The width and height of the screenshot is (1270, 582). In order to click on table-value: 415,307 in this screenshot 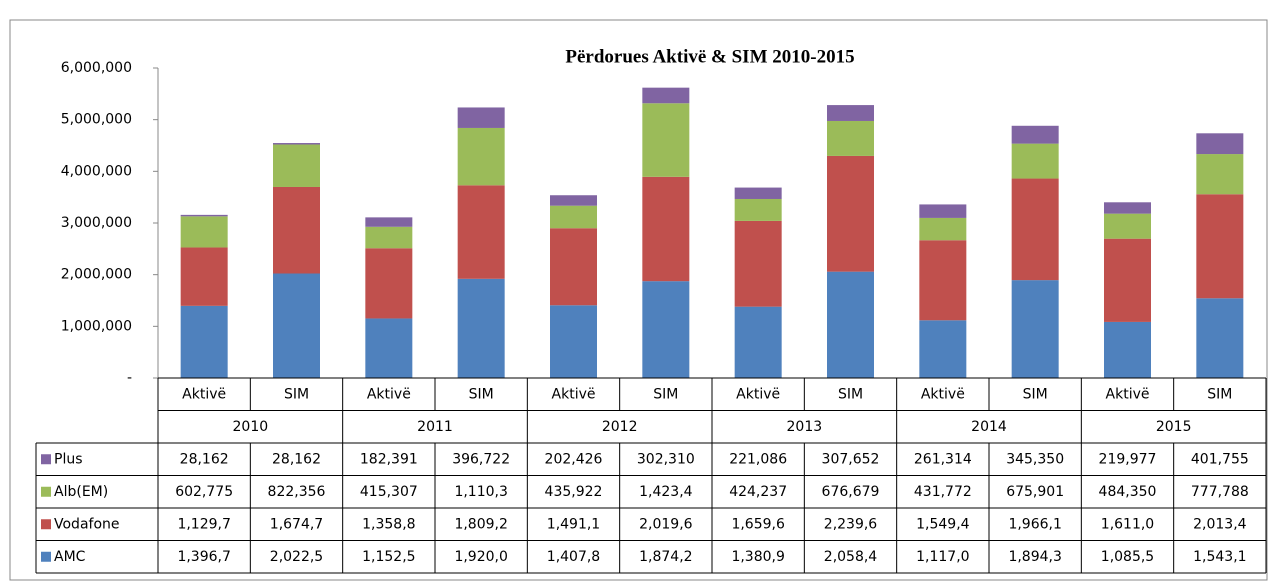, I will do `click(389, 492)`.